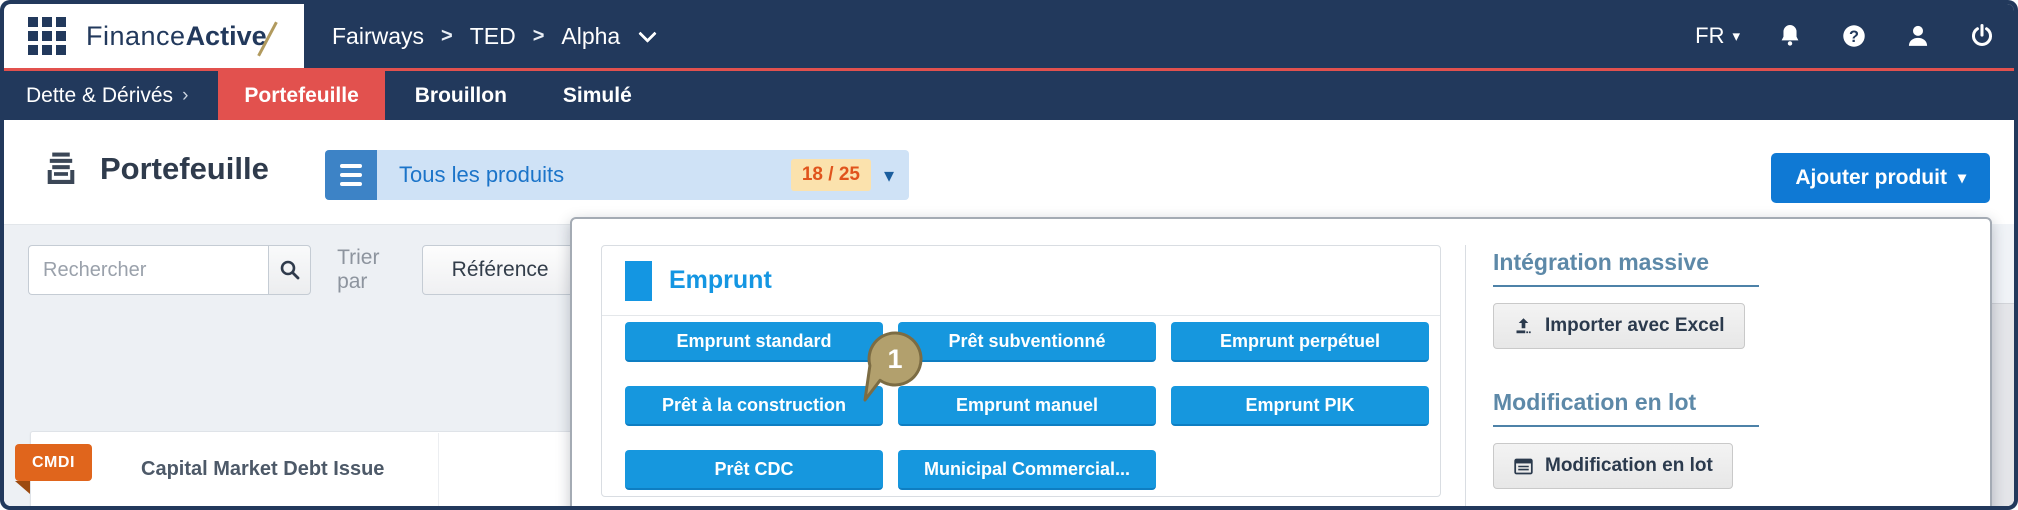 The width and height of the screenshot is (2018, 510). I want to click on page-title-text: Portefeuille, so click(184, 168).